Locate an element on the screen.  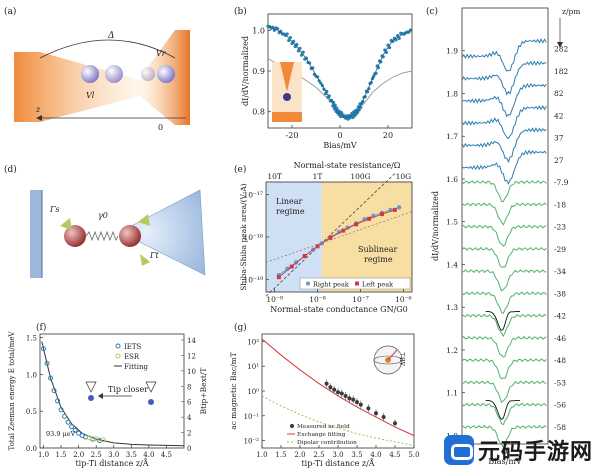
y-tick-label: 0.0 is located at coordinates (31, 449).